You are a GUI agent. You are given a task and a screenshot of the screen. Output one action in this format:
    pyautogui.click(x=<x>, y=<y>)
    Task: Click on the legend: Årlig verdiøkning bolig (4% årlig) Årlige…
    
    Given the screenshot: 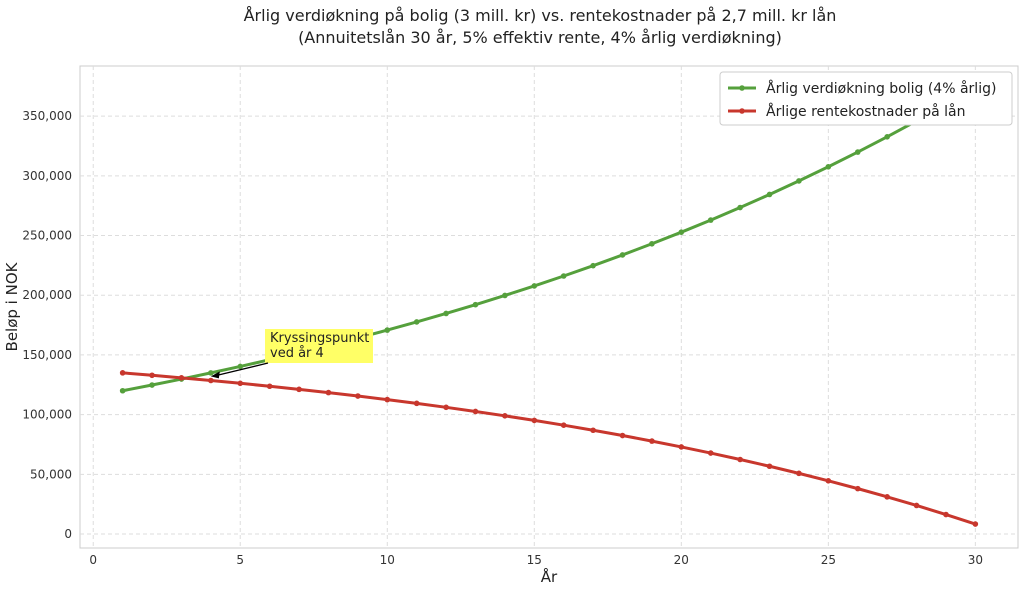 What is the action you would take?
    pyautogui.click(x=866, y=98)
    